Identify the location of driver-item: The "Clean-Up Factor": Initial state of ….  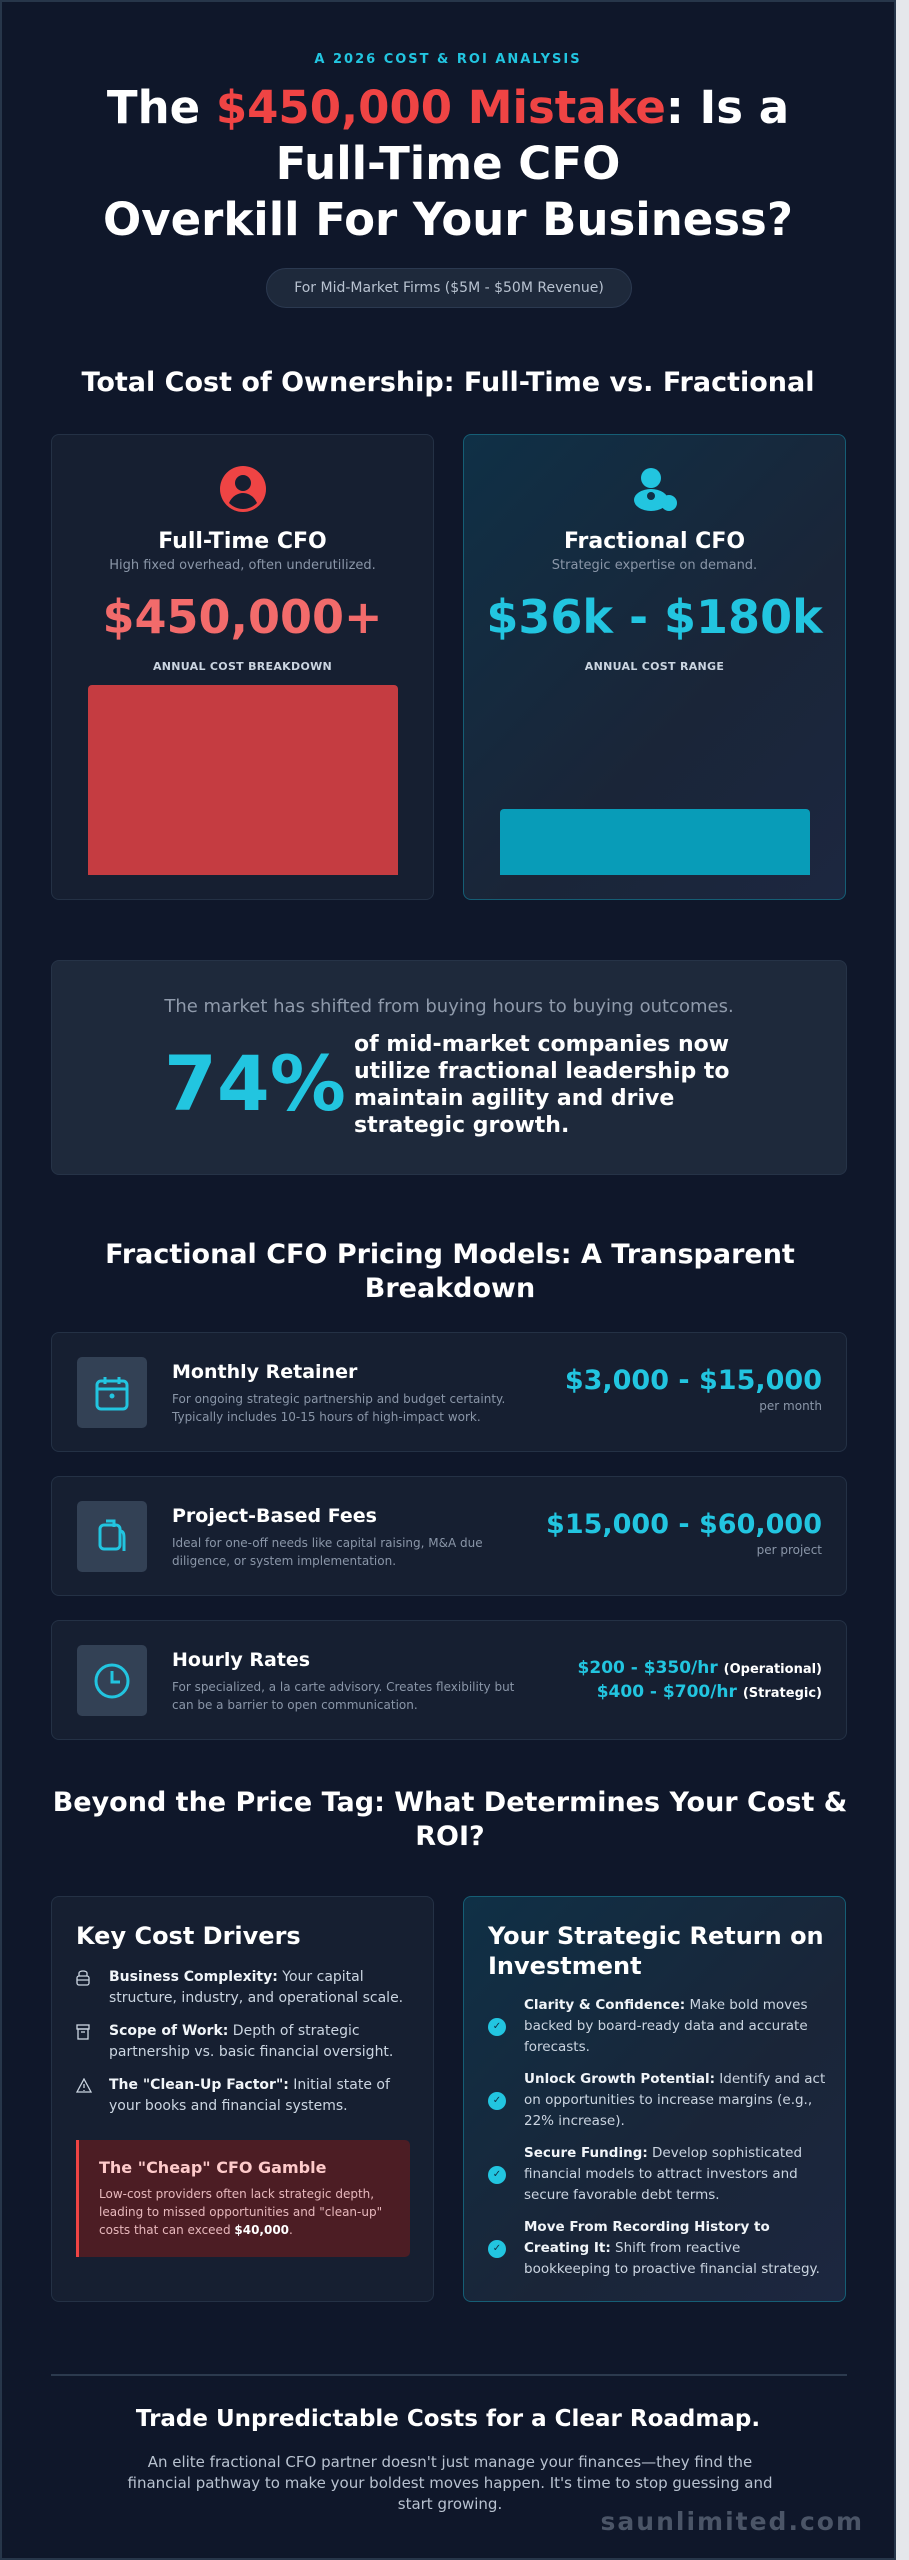
(241, 2096).